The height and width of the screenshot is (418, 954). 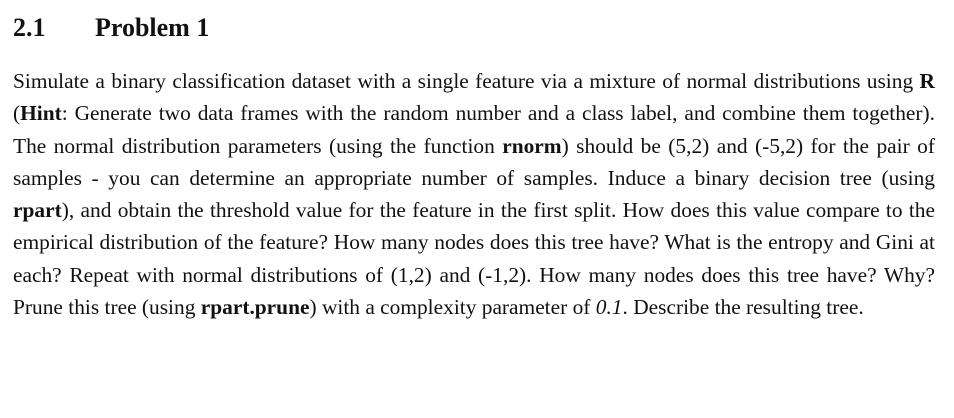 I want to click on section-title: Problem 1, so click(x=152, y=27).